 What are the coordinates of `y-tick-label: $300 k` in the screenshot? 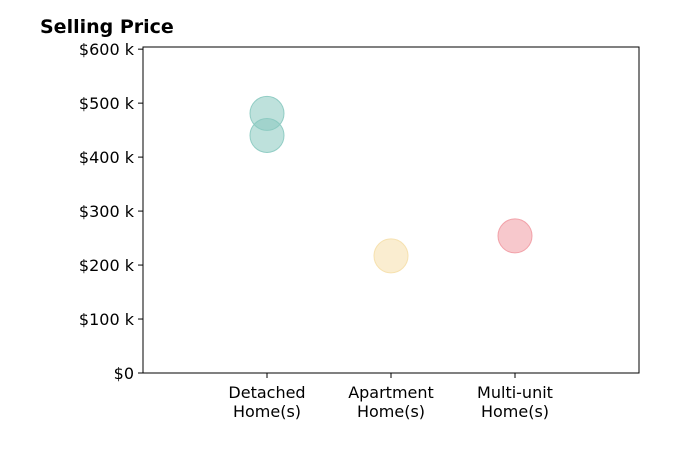 It's located at (107, 211).